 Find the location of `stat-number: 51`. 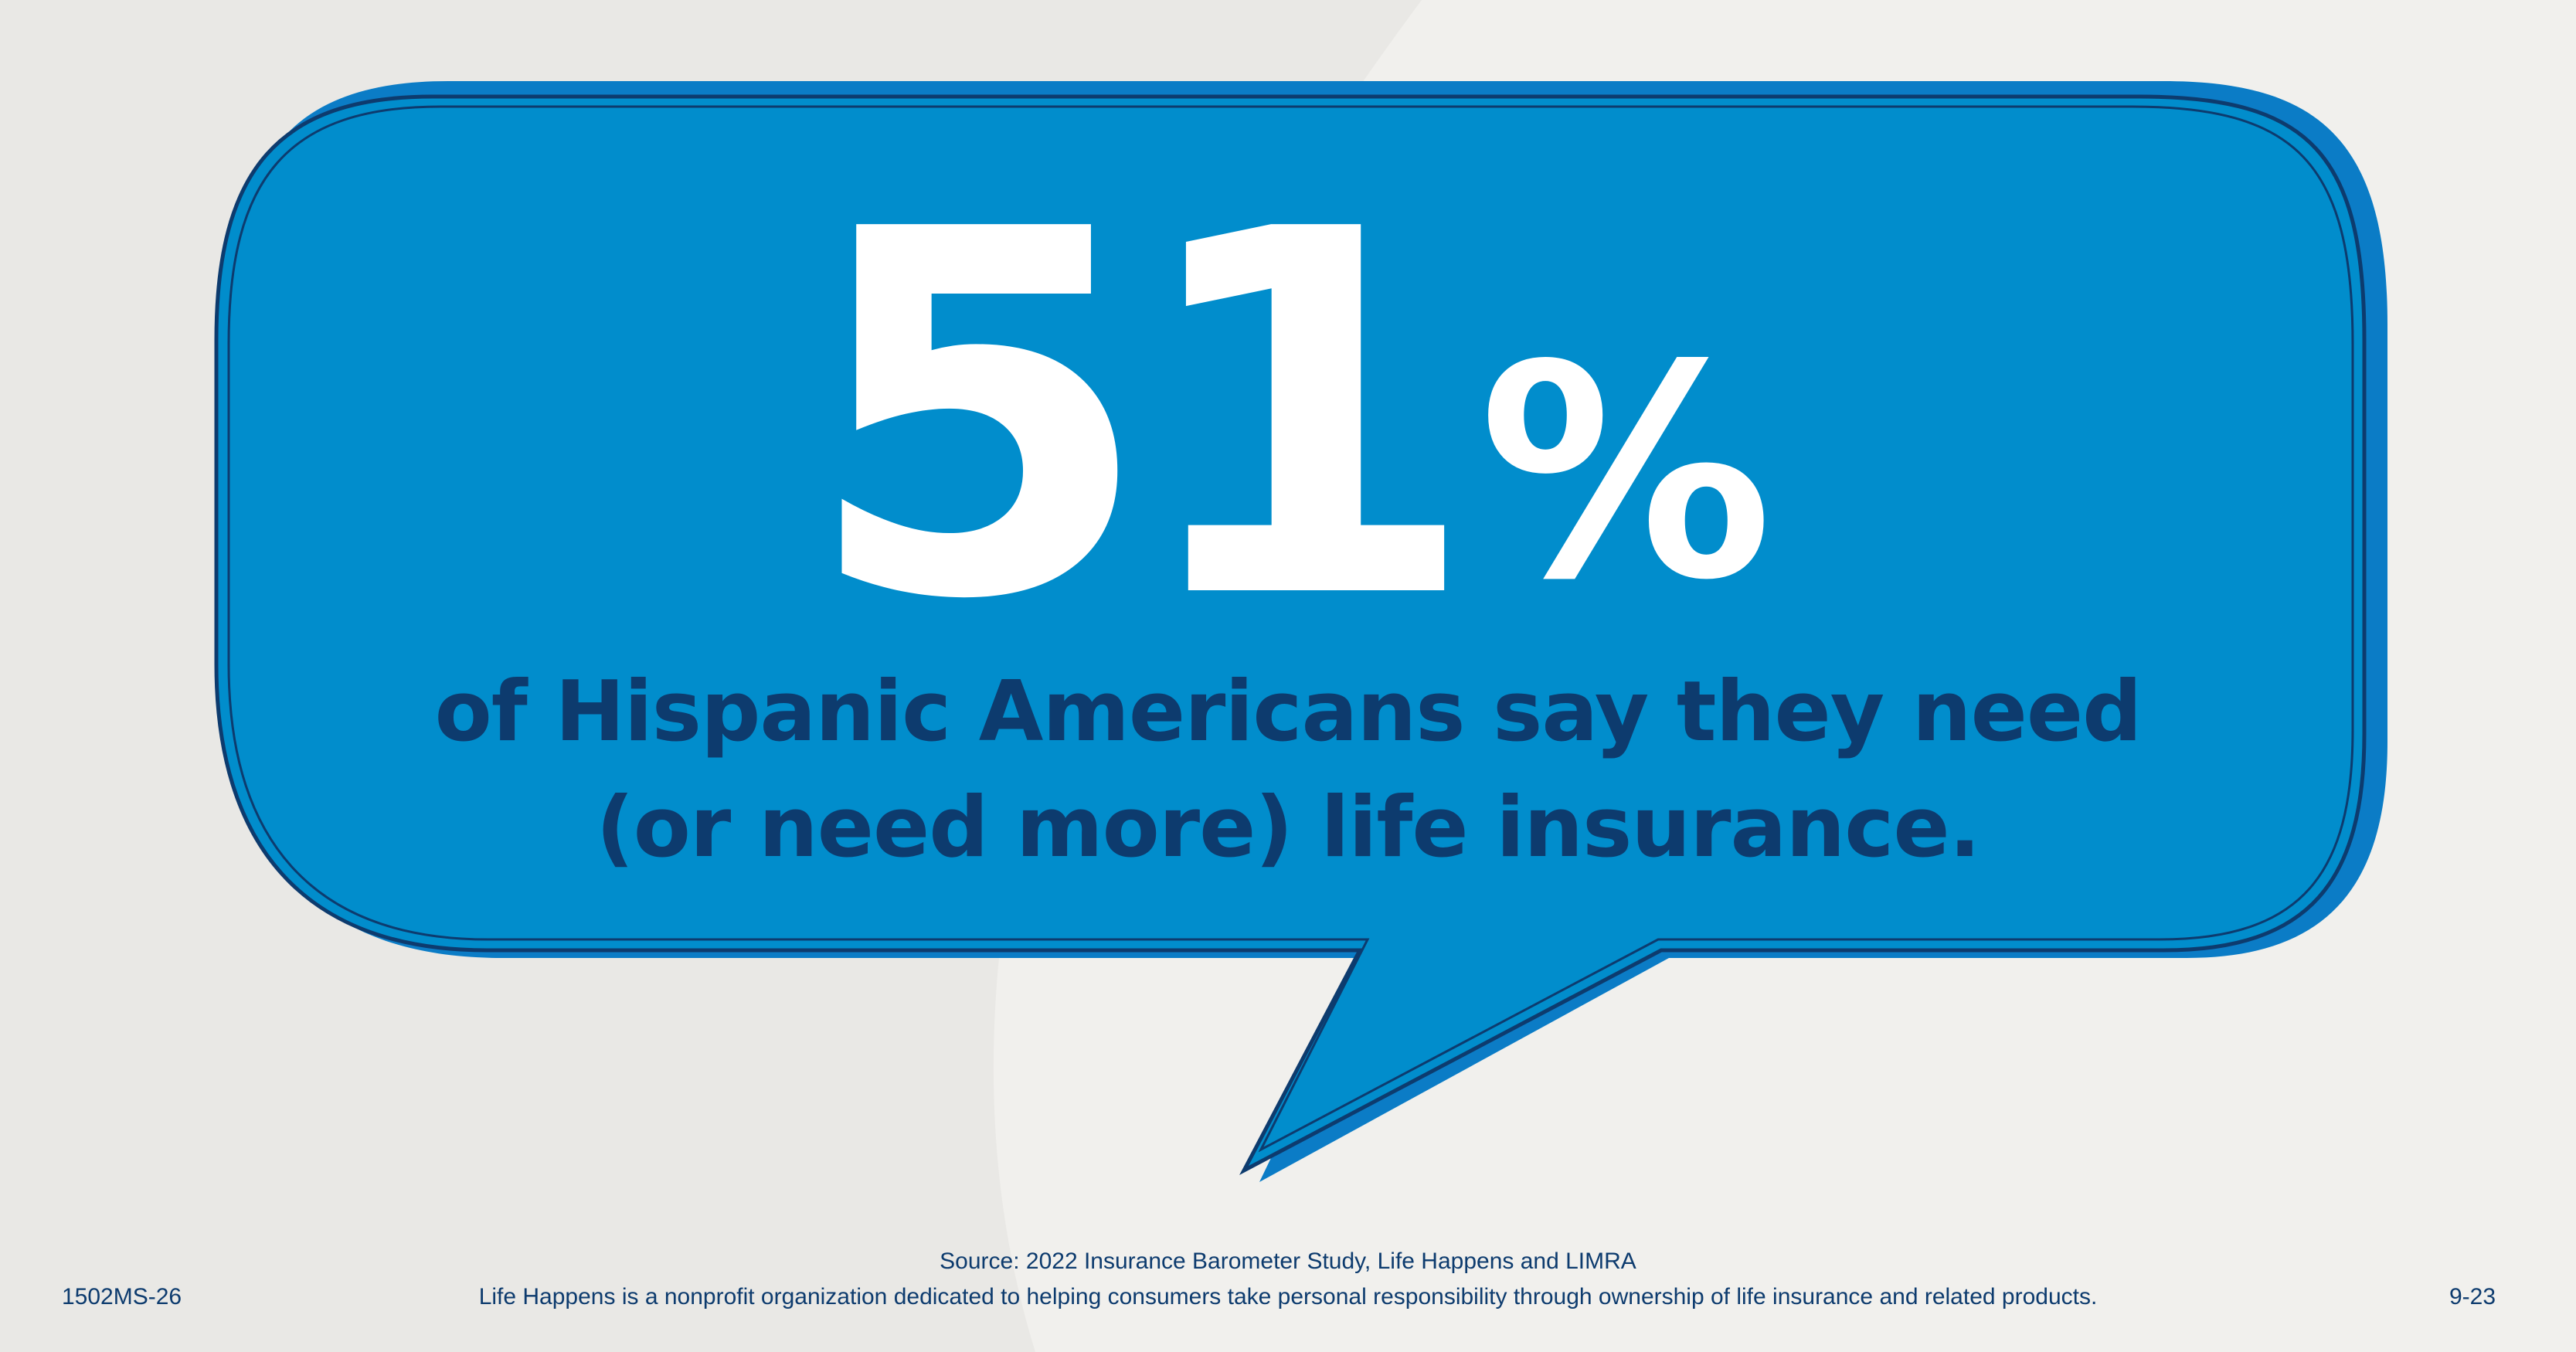

stat-number: 51 is located at coordinates (1141, 417).